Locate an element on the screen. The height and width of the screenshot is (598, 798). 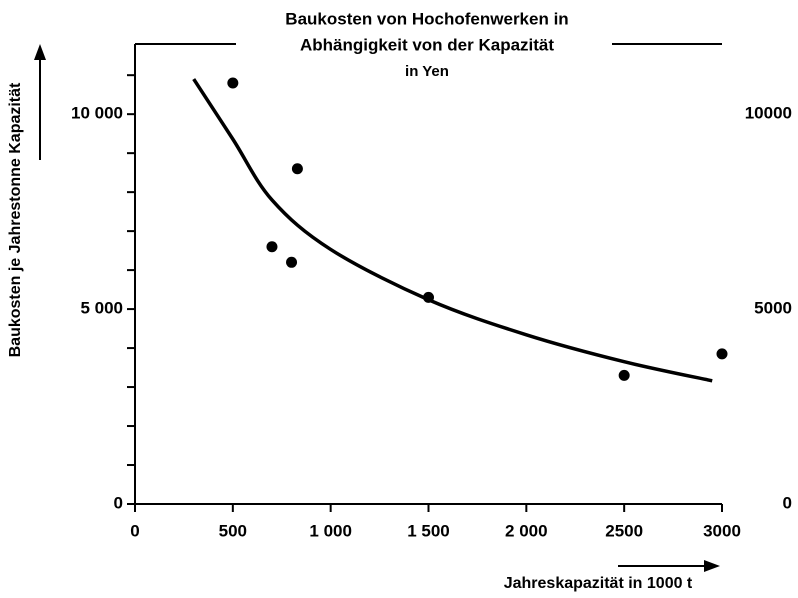
x-tick-label: 1 000 is located at coordinates (330, 530).